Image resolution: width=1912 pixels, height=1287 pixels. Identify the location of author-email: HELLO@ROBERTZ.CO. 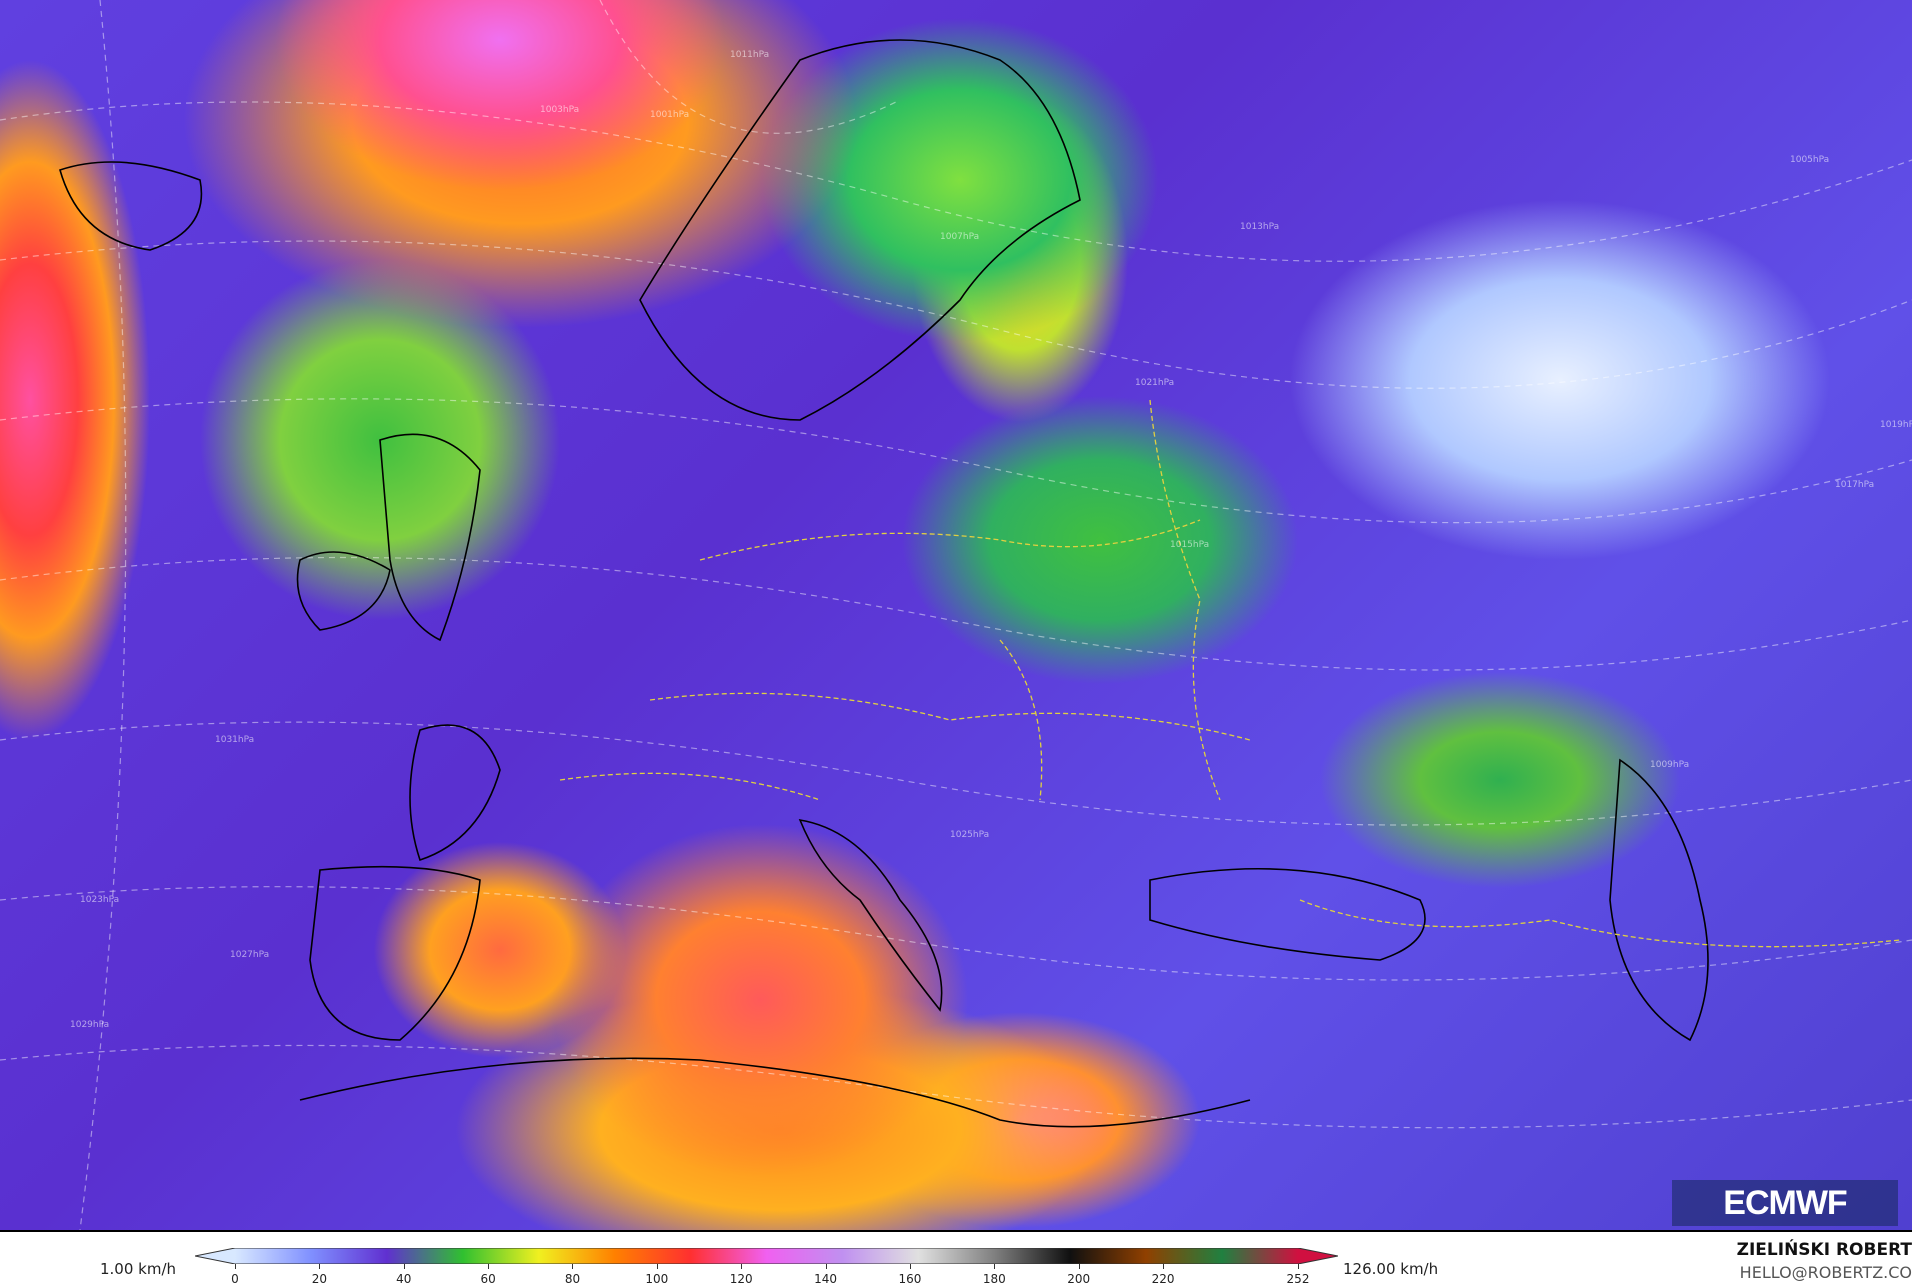
(1825, 1272).